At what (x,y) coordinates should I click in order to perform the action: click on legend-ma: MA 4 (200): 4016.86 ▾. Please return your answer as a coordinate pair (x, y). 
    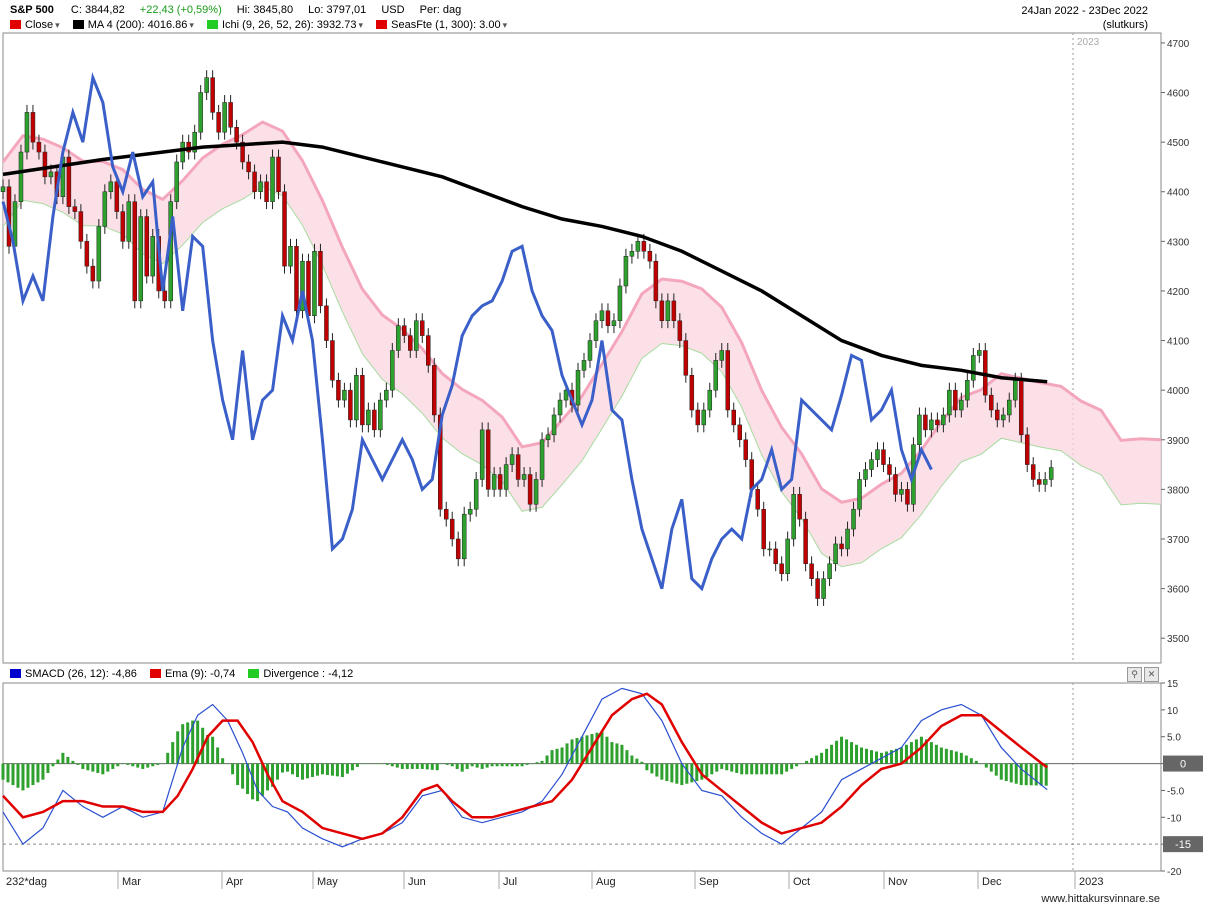
    Looking at the image, I should click on (133, 25).